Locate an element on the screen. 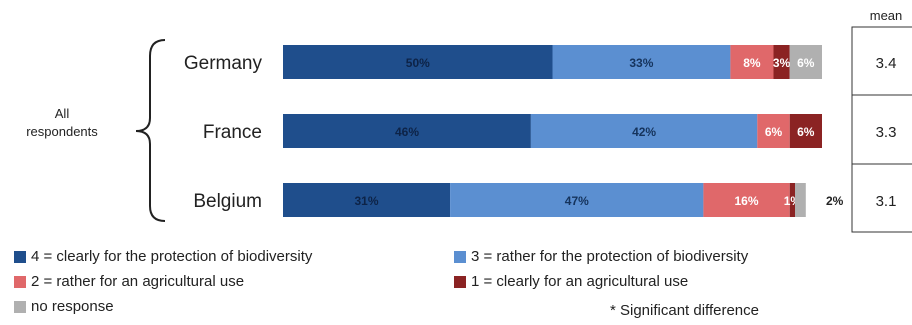 The image size is (912, 325). category-label: Germany is located at coordinates (223, 63).